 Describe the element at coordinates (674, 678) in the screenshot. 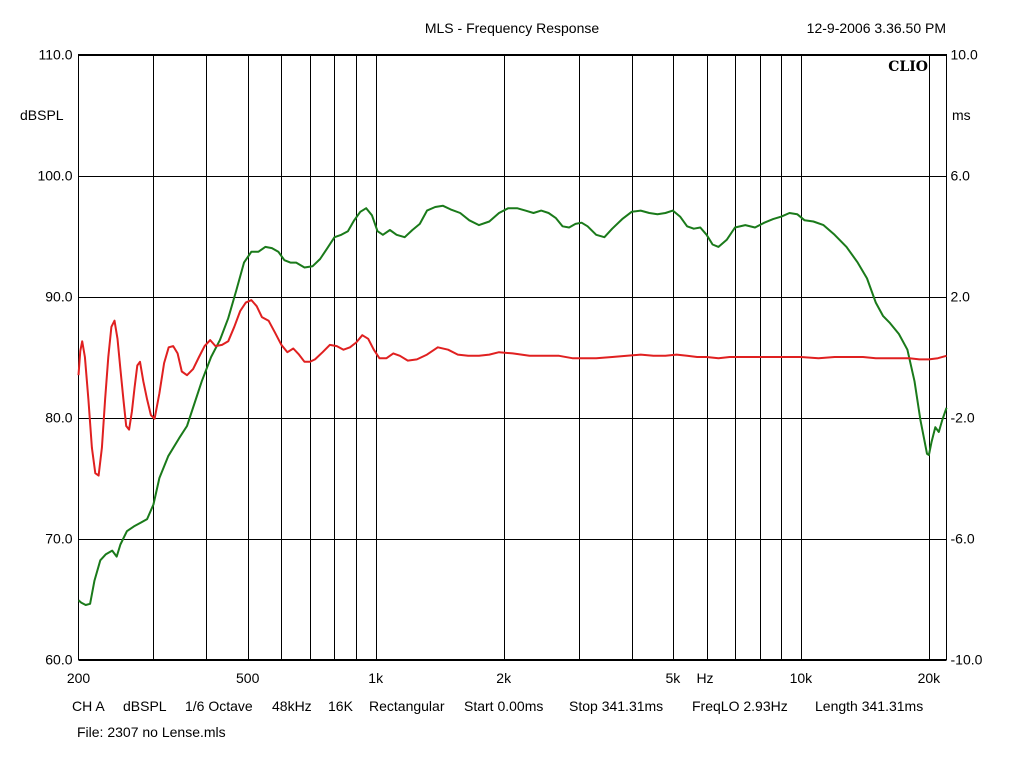

I see `x-tick-label: 5k` at that location.